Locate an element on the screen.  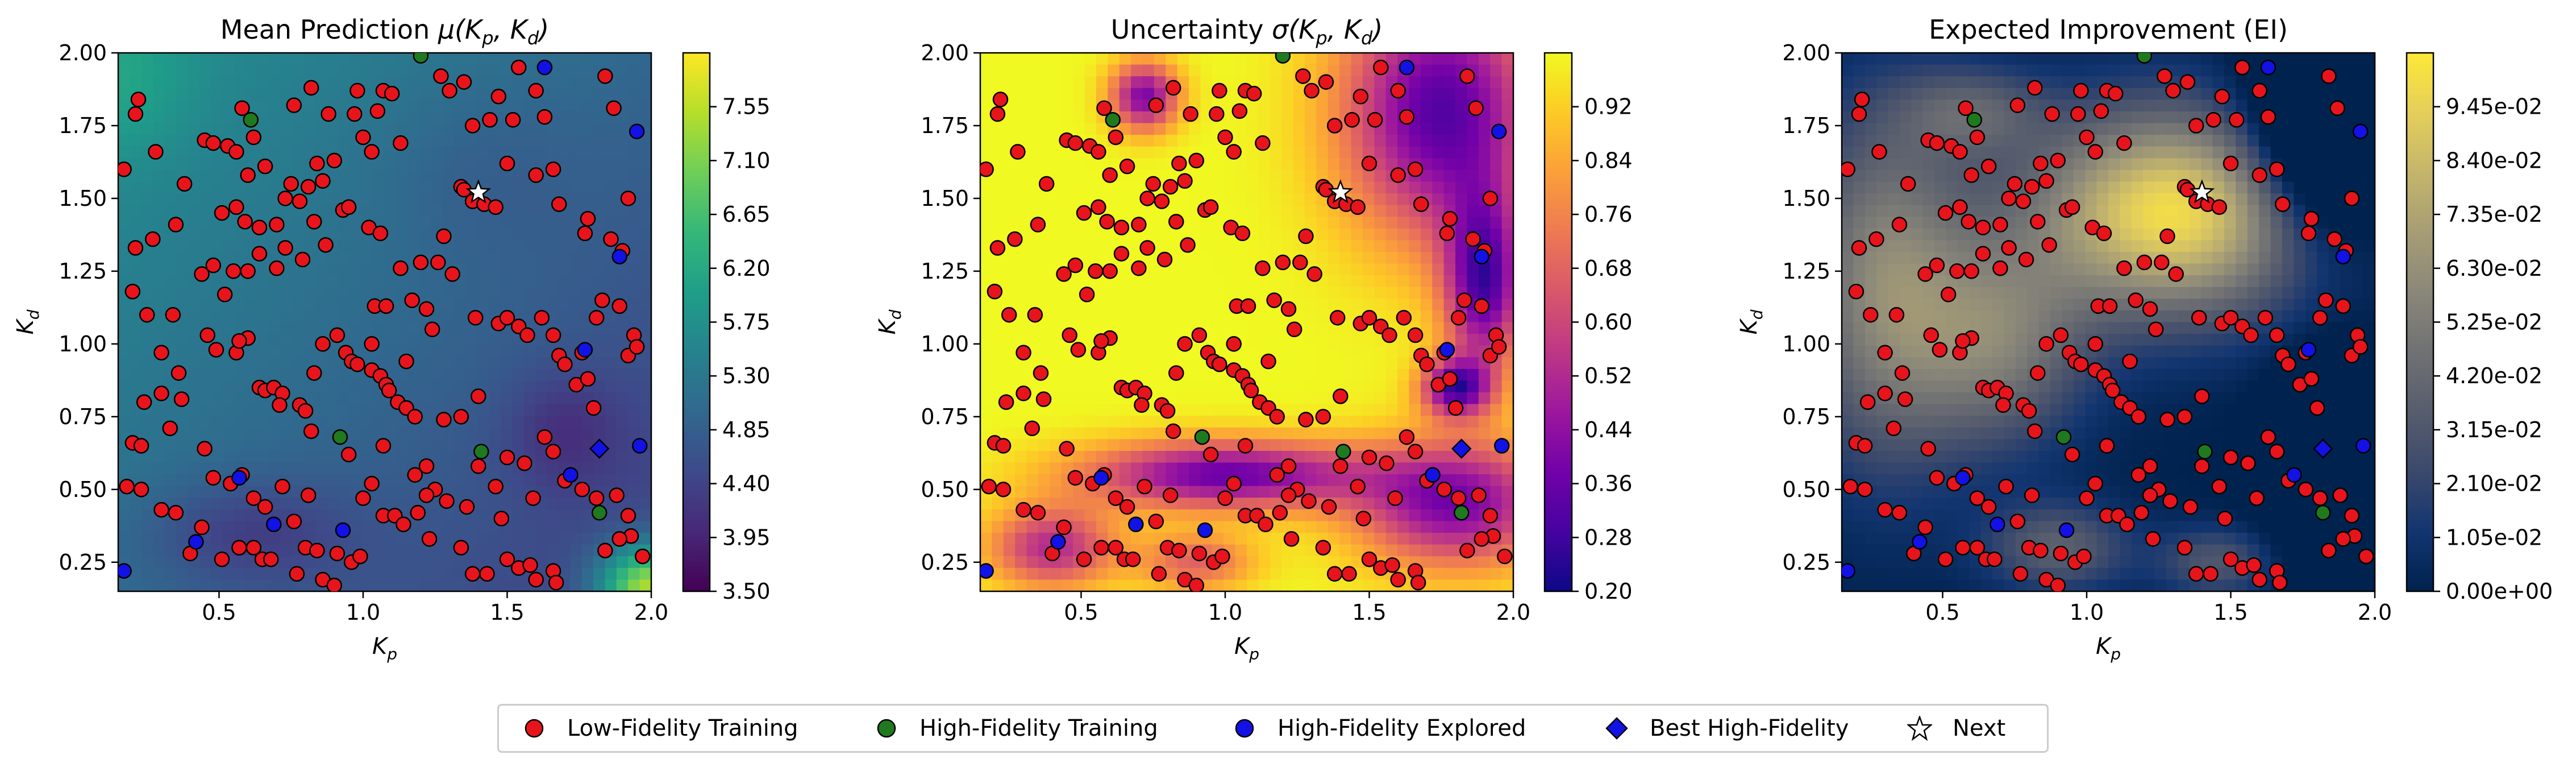
legend-blue-circle-icon is located at coordinates (1244, 728).